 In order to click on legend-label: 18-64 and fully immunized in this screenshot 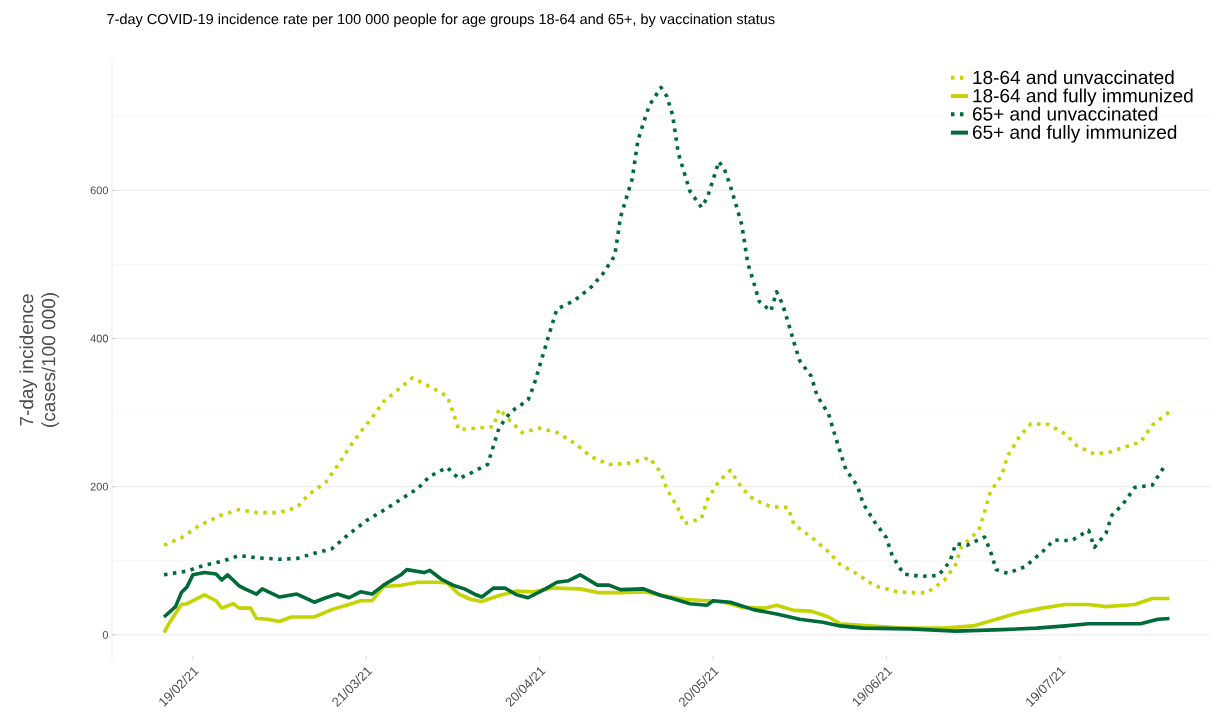, I will do `click(1083, 97)`.